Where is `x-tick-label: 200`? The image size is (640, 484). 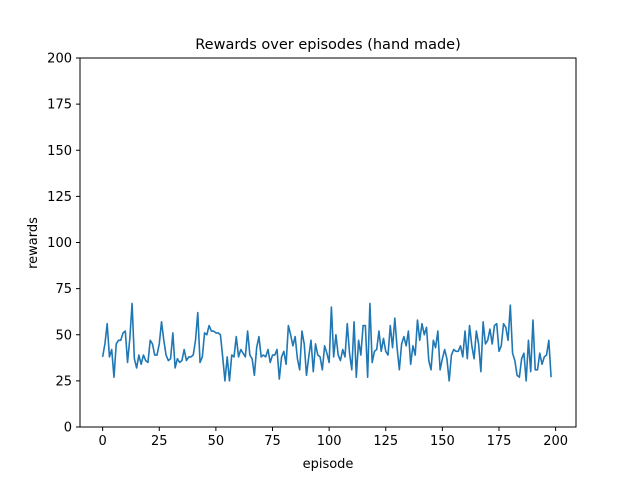 x-tick-label: 200 is located at coordinates (555, 441).